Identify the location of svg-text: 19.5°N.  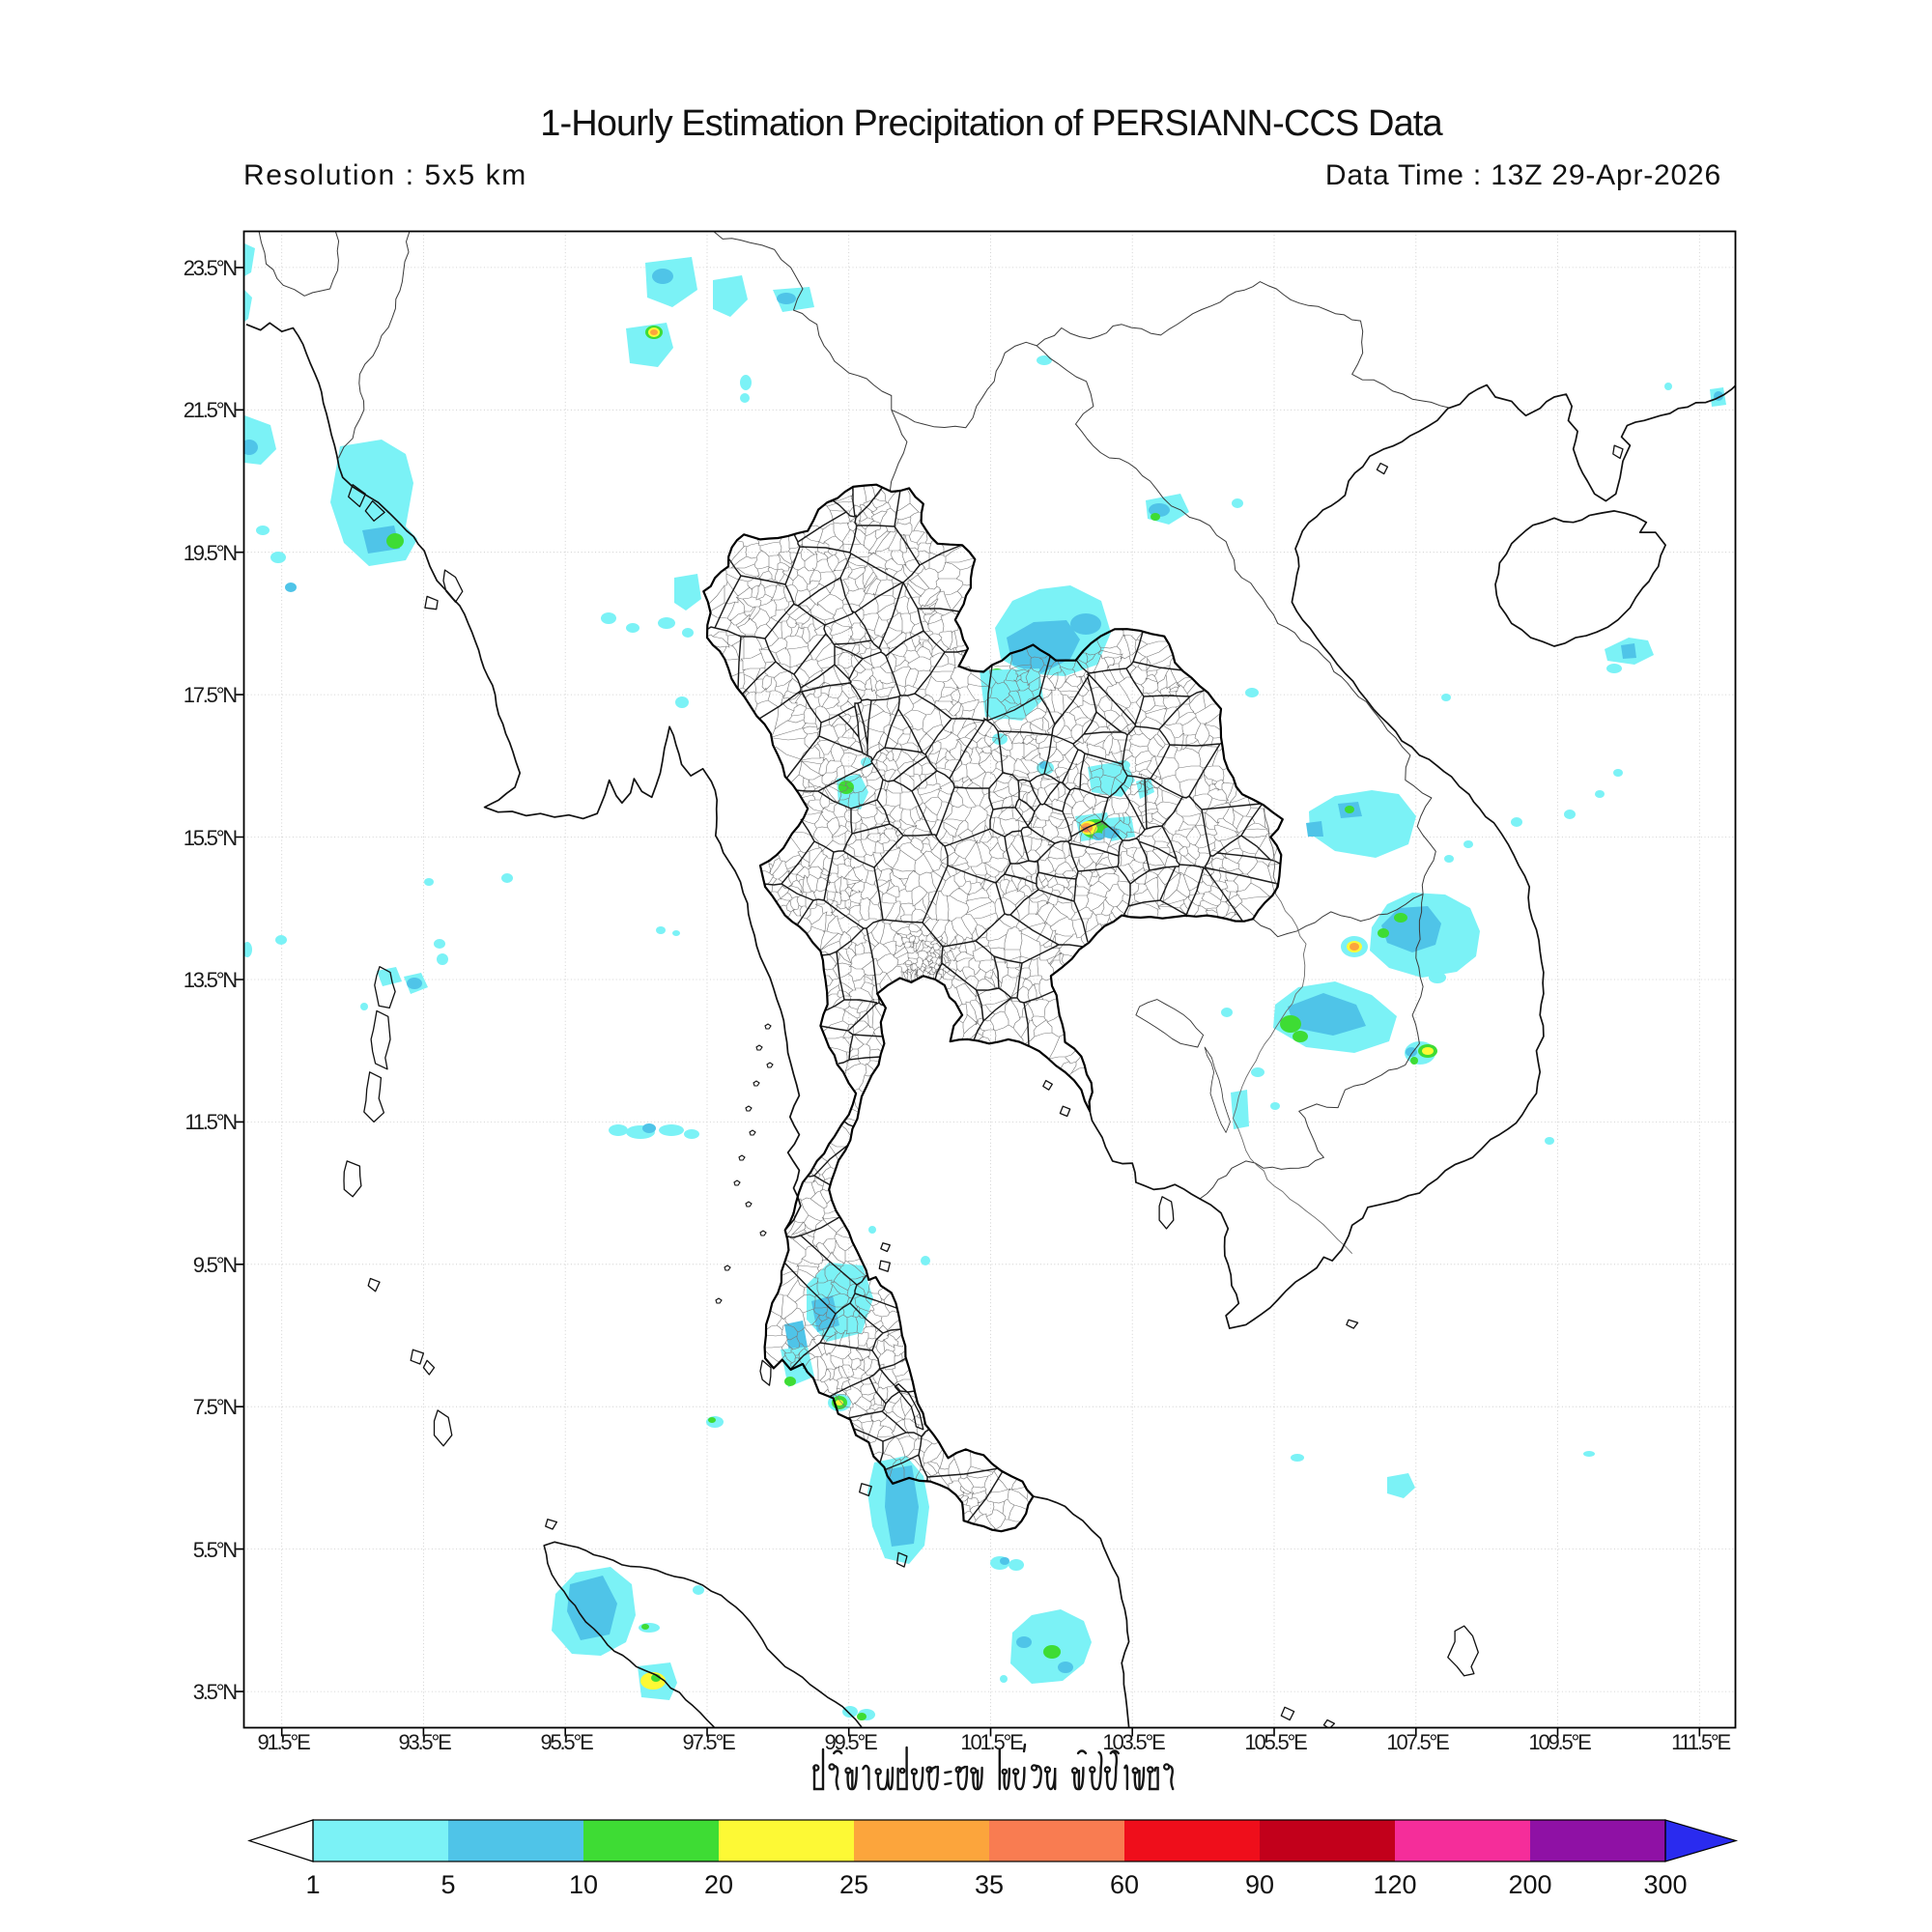
(211, 553).